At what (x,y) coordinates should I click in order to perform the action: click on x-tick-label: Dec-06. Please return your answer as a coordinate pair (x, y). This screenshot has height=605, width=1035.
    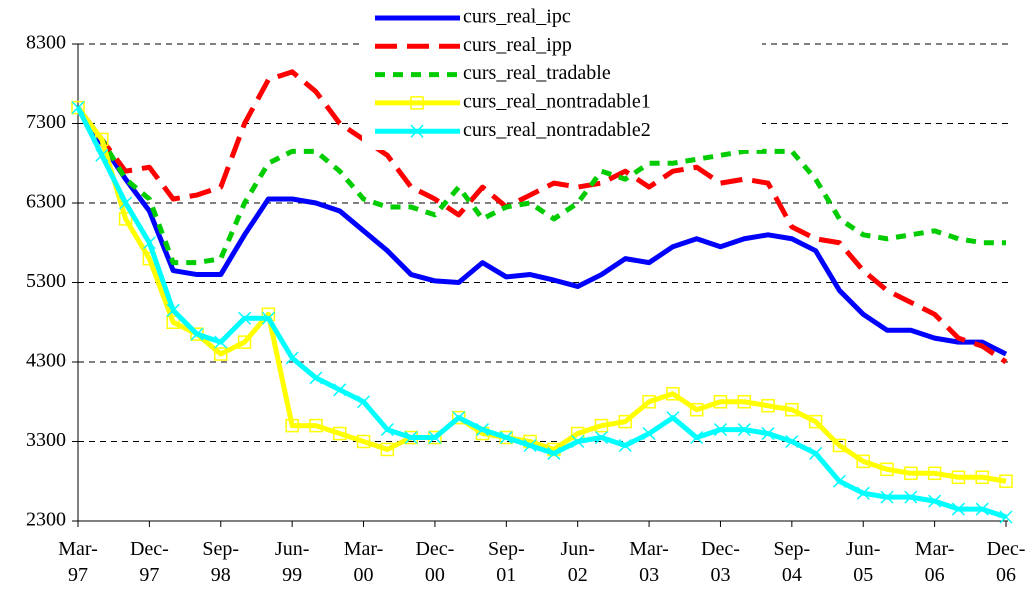
    Looking at the image, I should click on (1006, 562).